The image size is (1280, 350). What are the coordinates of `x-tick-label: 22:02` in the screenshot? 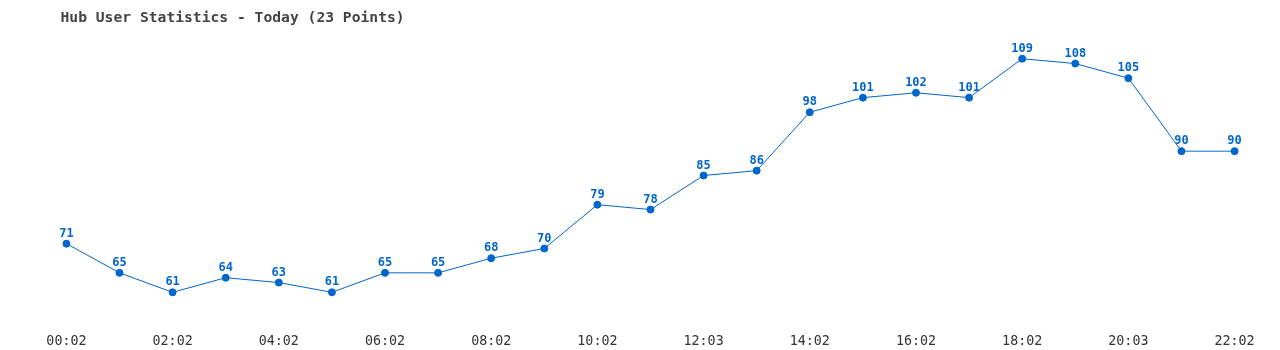 It's located at (1234, 340).